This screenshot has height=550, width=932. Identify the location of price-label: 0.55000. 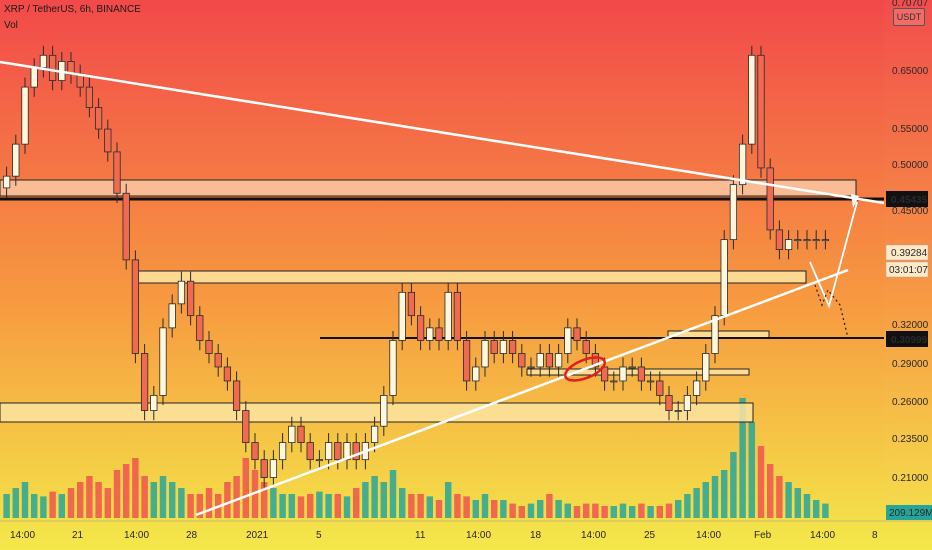
(910, 129).